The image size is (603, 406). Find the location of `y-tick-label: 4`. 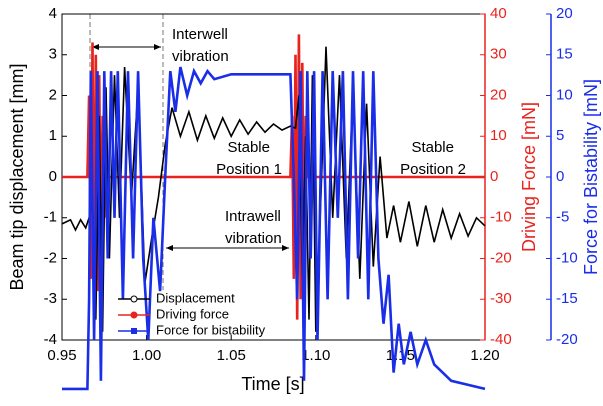

y-tick-label: 4 is located at coordinates (53, 13).